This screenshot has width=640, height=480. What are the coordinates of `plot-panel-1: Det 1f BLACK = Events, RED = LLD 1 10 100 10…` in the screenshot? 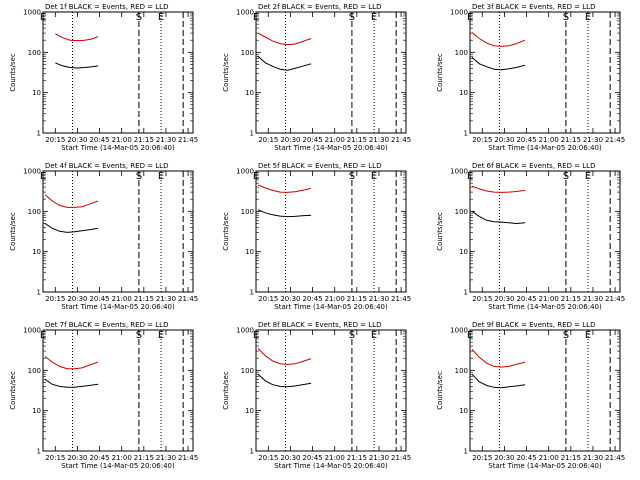 It's located at (103, 77).